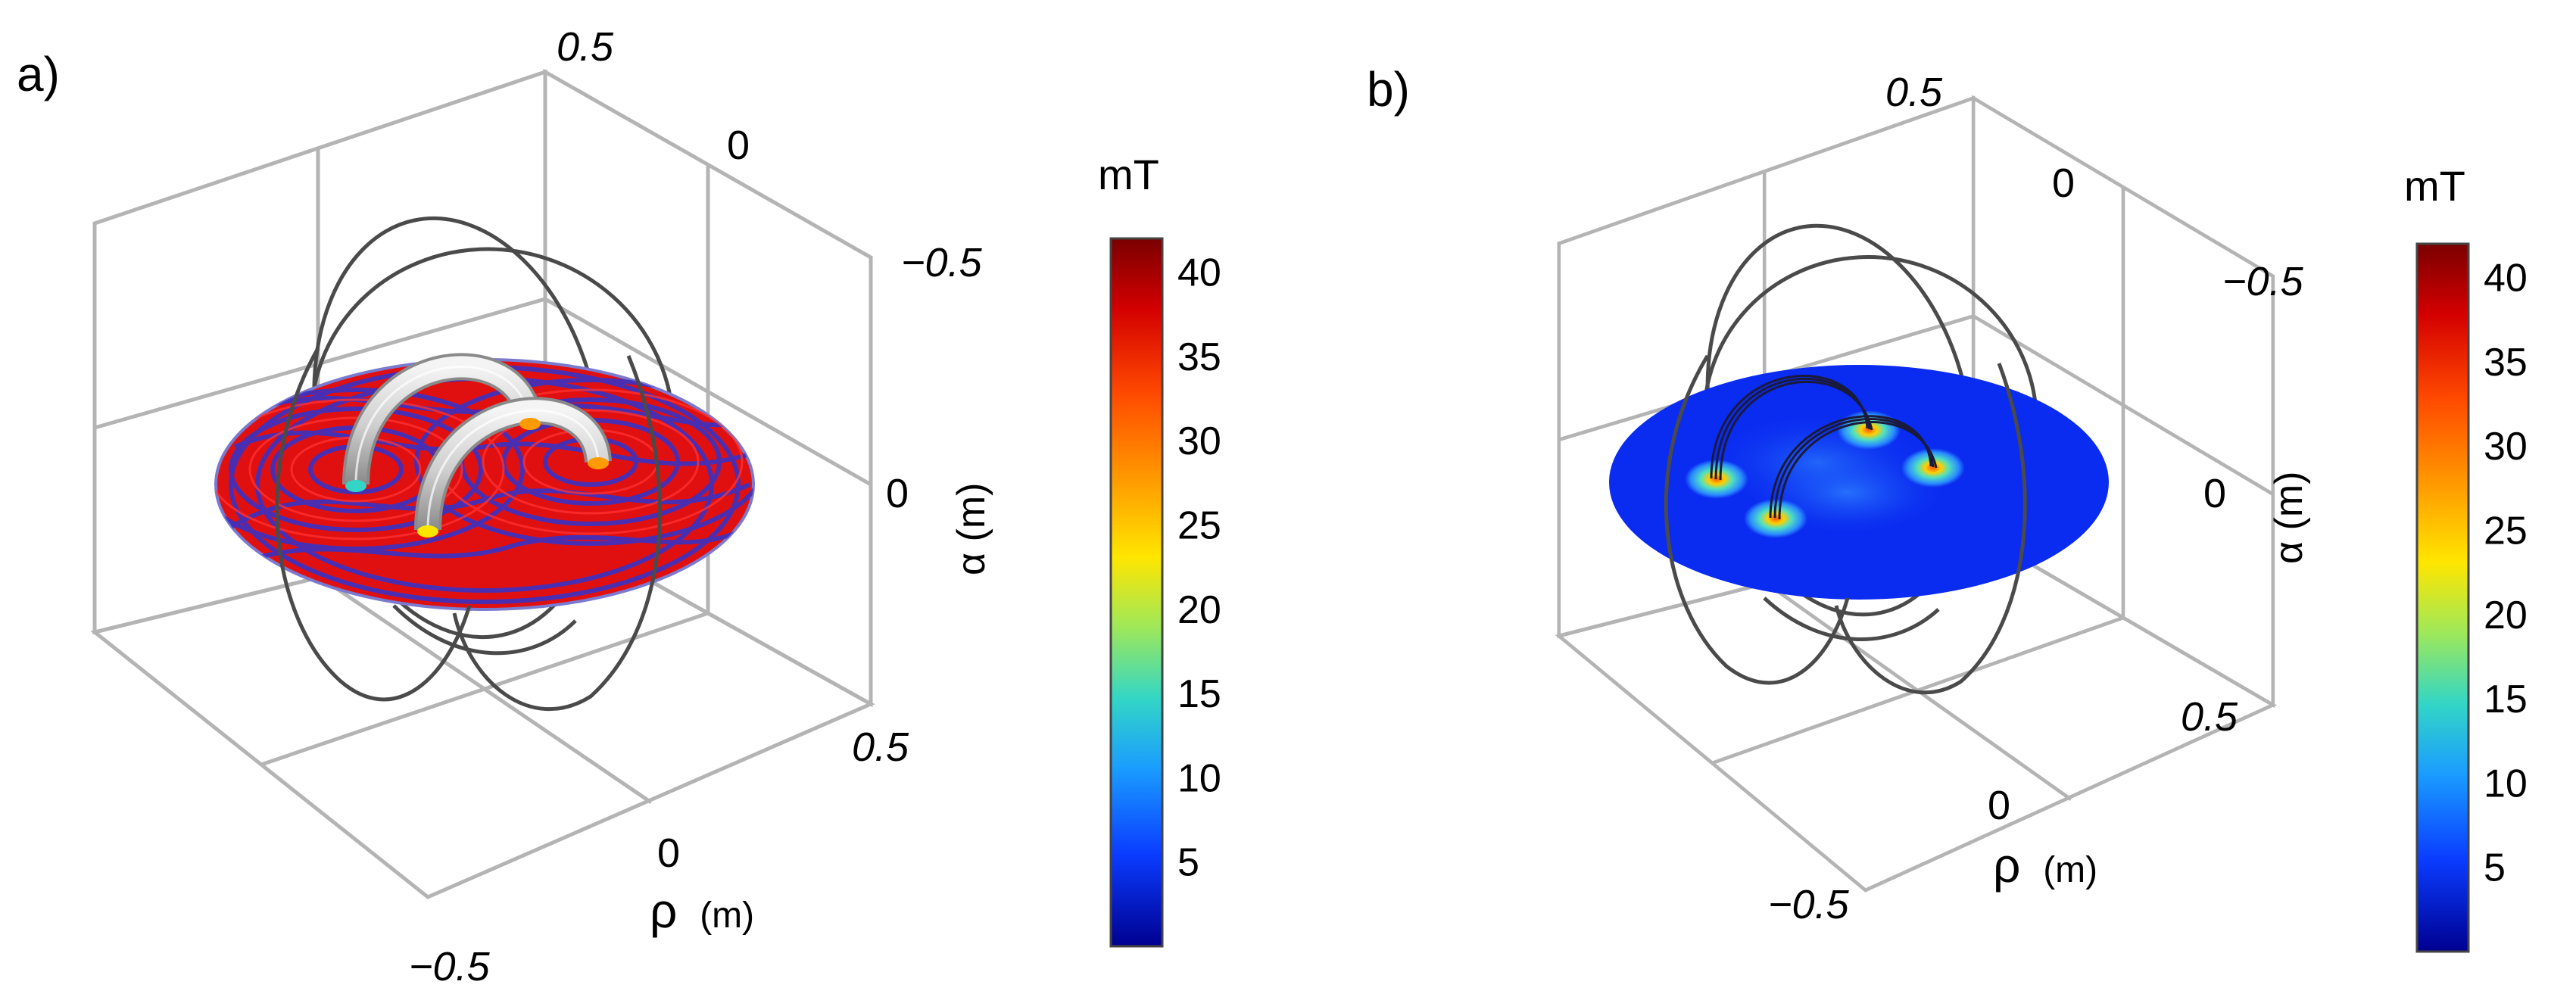  Describe the element at coordinates (1388, 89) in the screenshot. I see `panel-b-label: b)` at that location.